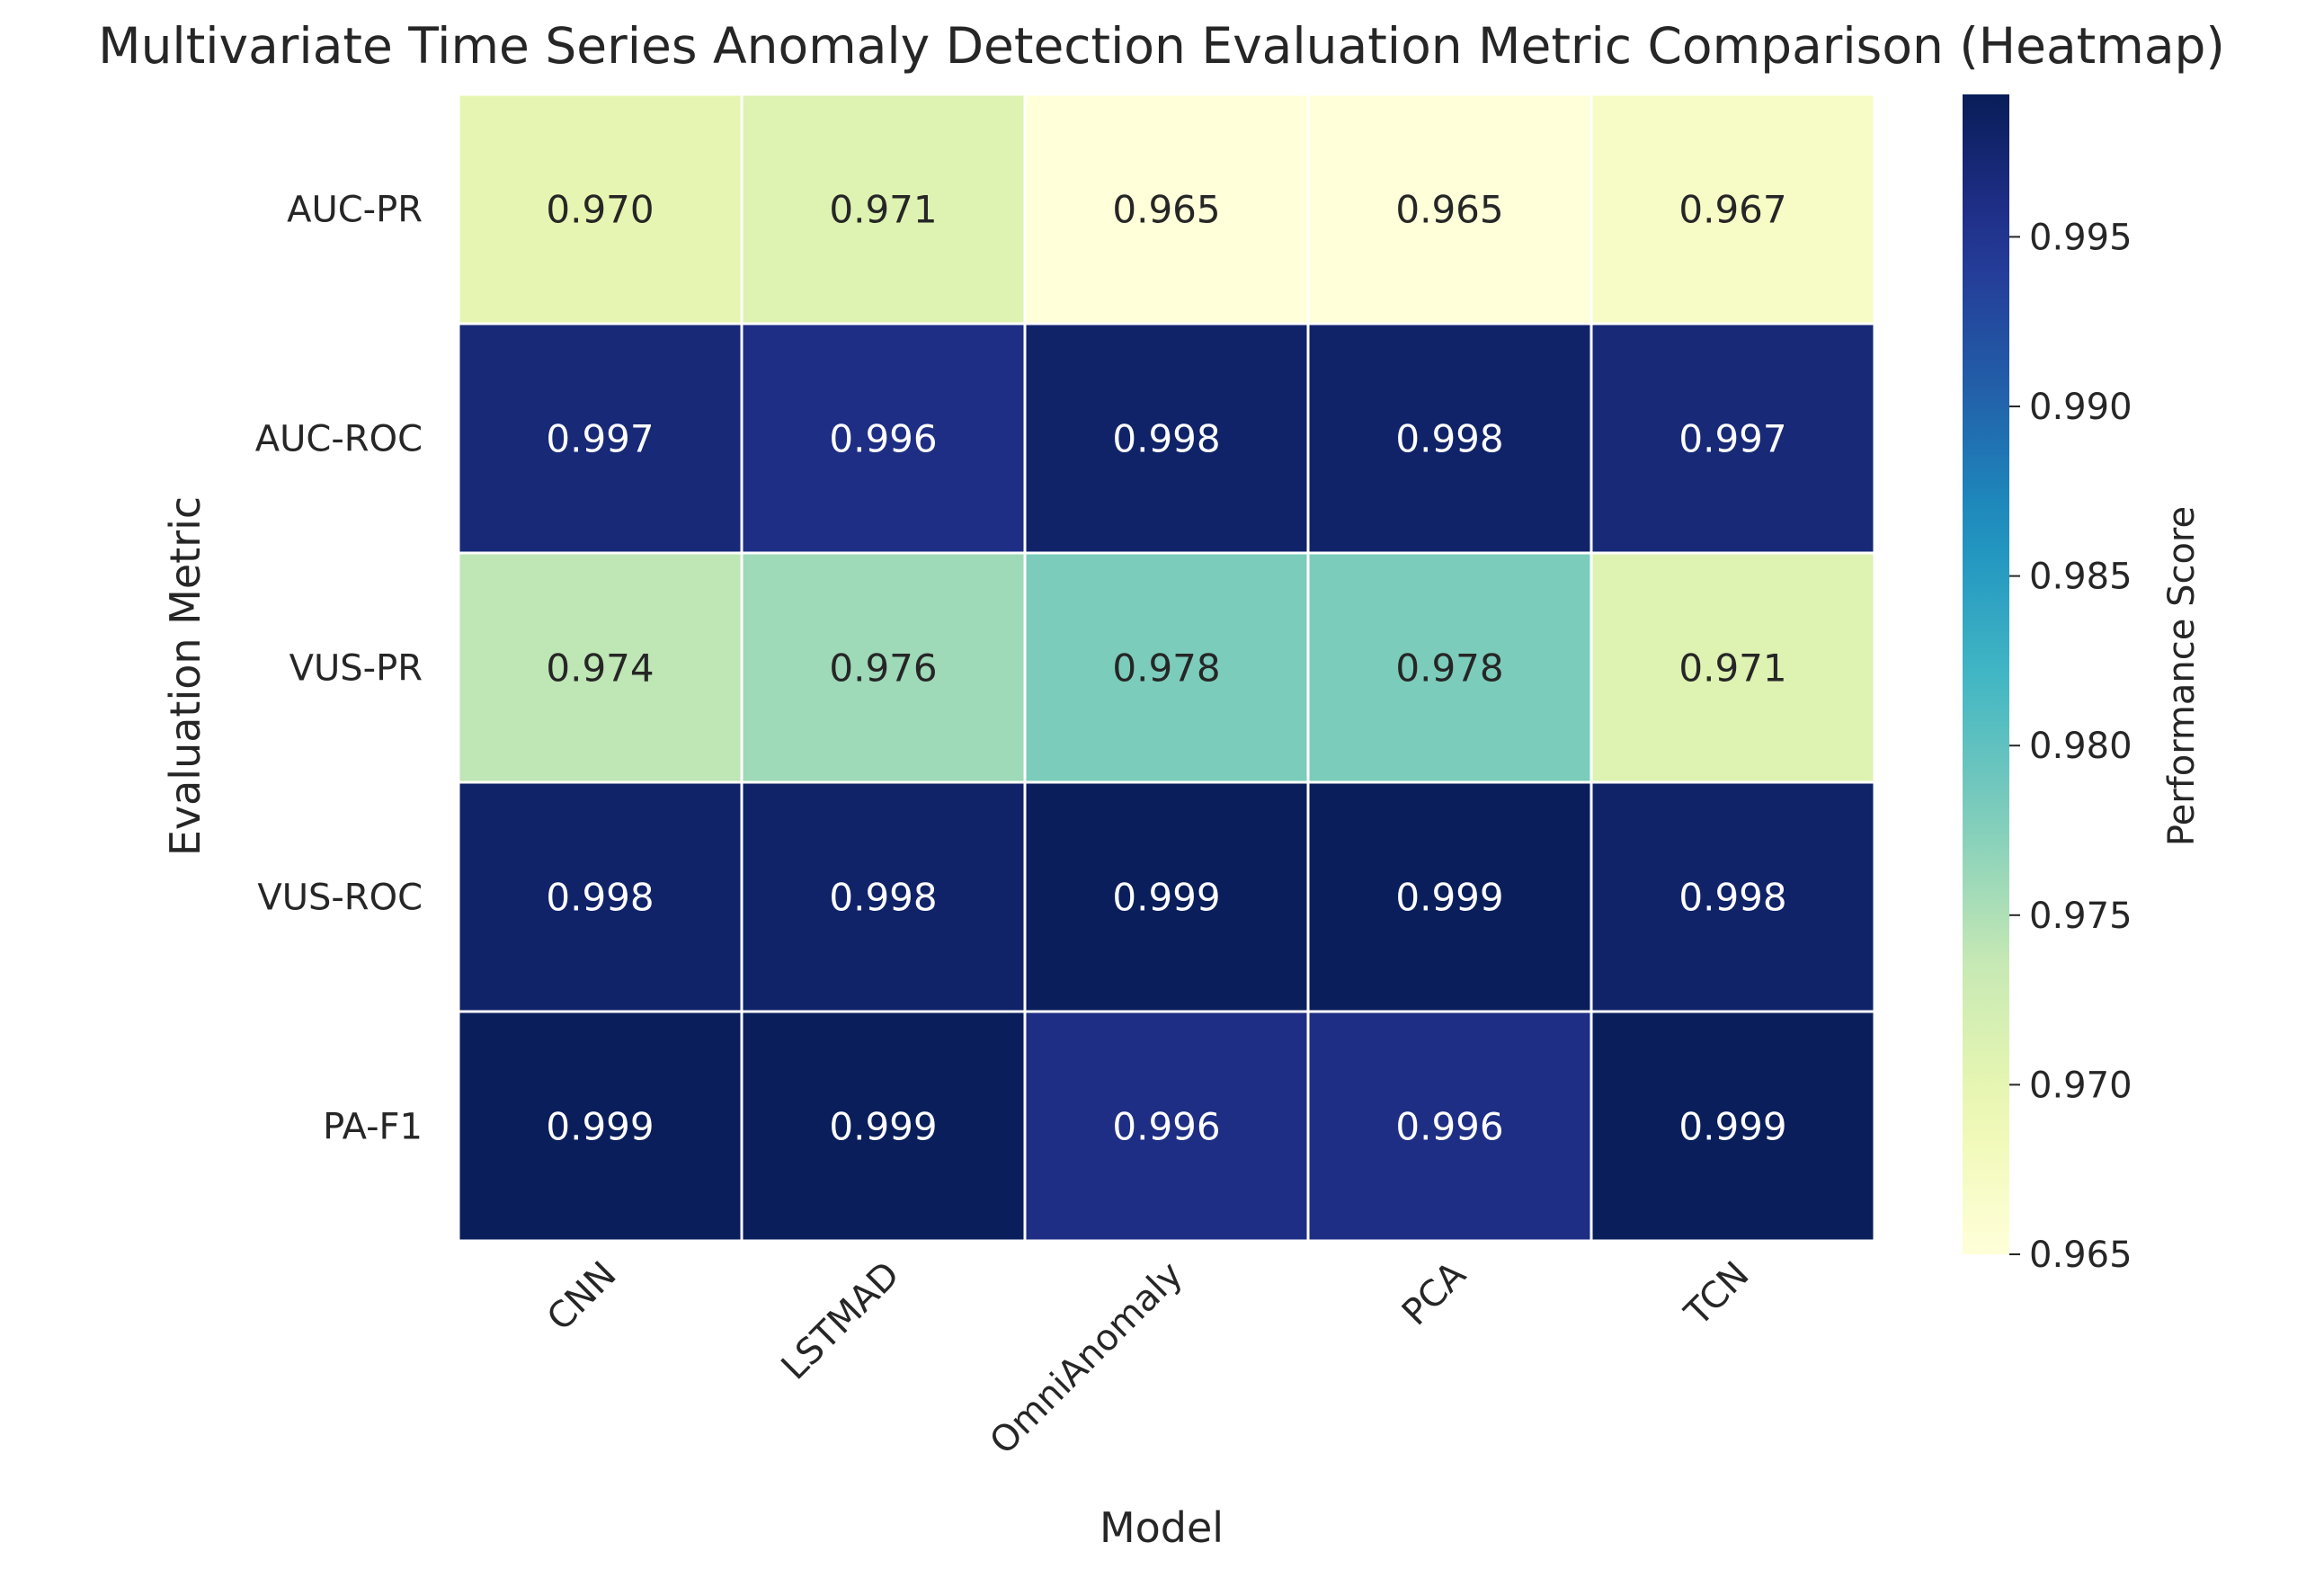 The image size is (2324, 1578). I want to click on cell-value-label: 0.970, so click(600, 210).